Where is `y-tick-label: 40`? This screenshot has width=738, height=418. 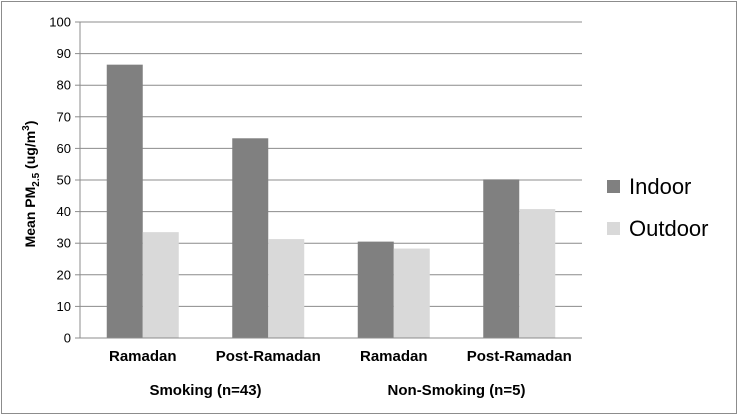
y-tick-label: 40 is located at coordinates (64, 211).